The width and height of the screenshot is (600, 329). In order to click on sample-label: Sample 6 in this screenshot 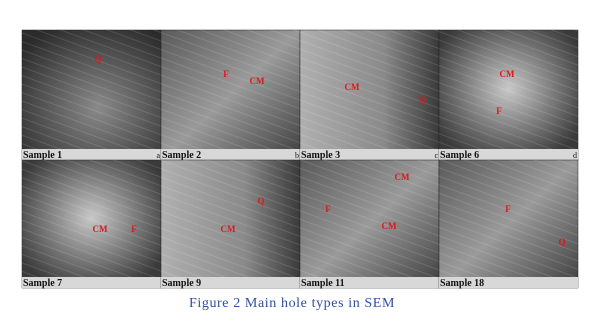, I will do `click(459, 155)`.